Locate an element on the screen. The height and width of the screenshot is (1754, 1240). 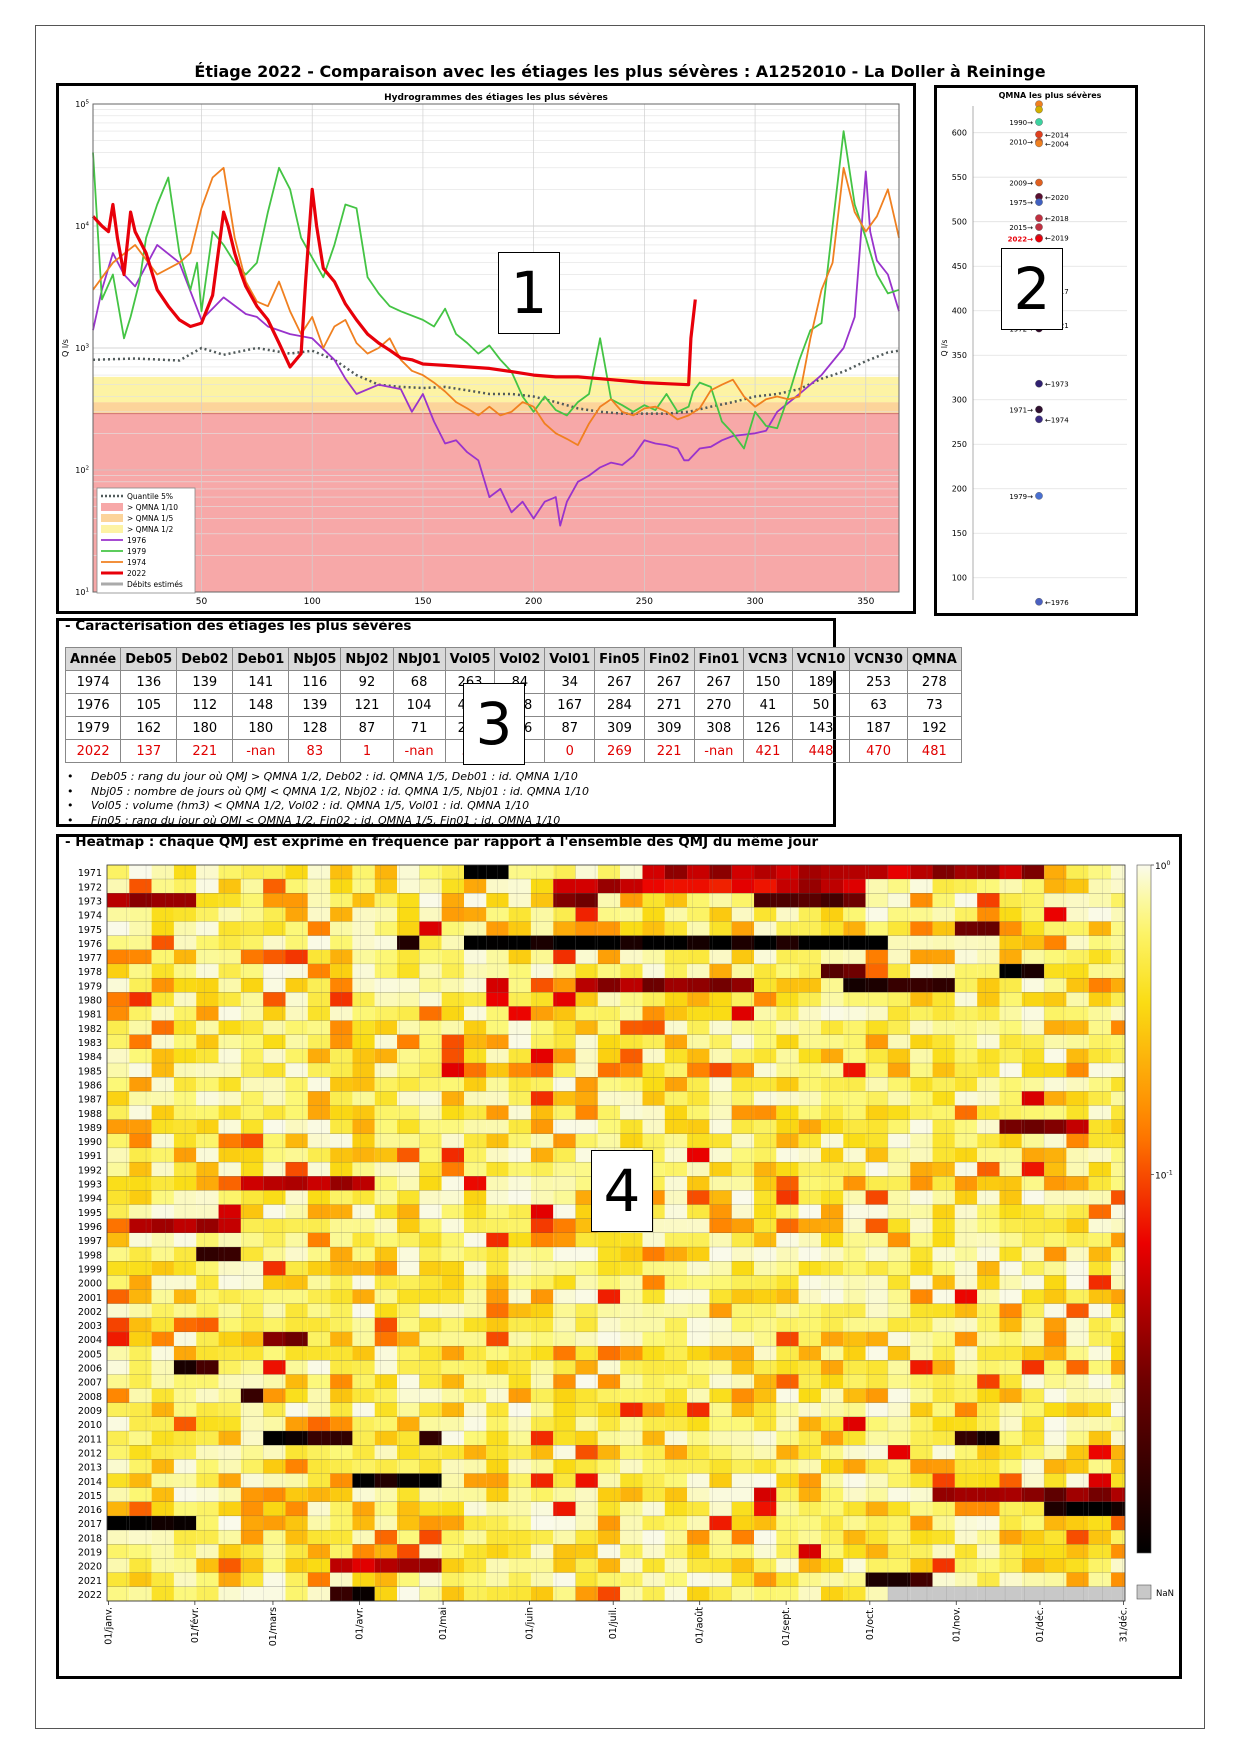
year-label: 1987 is located at coordinates (90, 1100).